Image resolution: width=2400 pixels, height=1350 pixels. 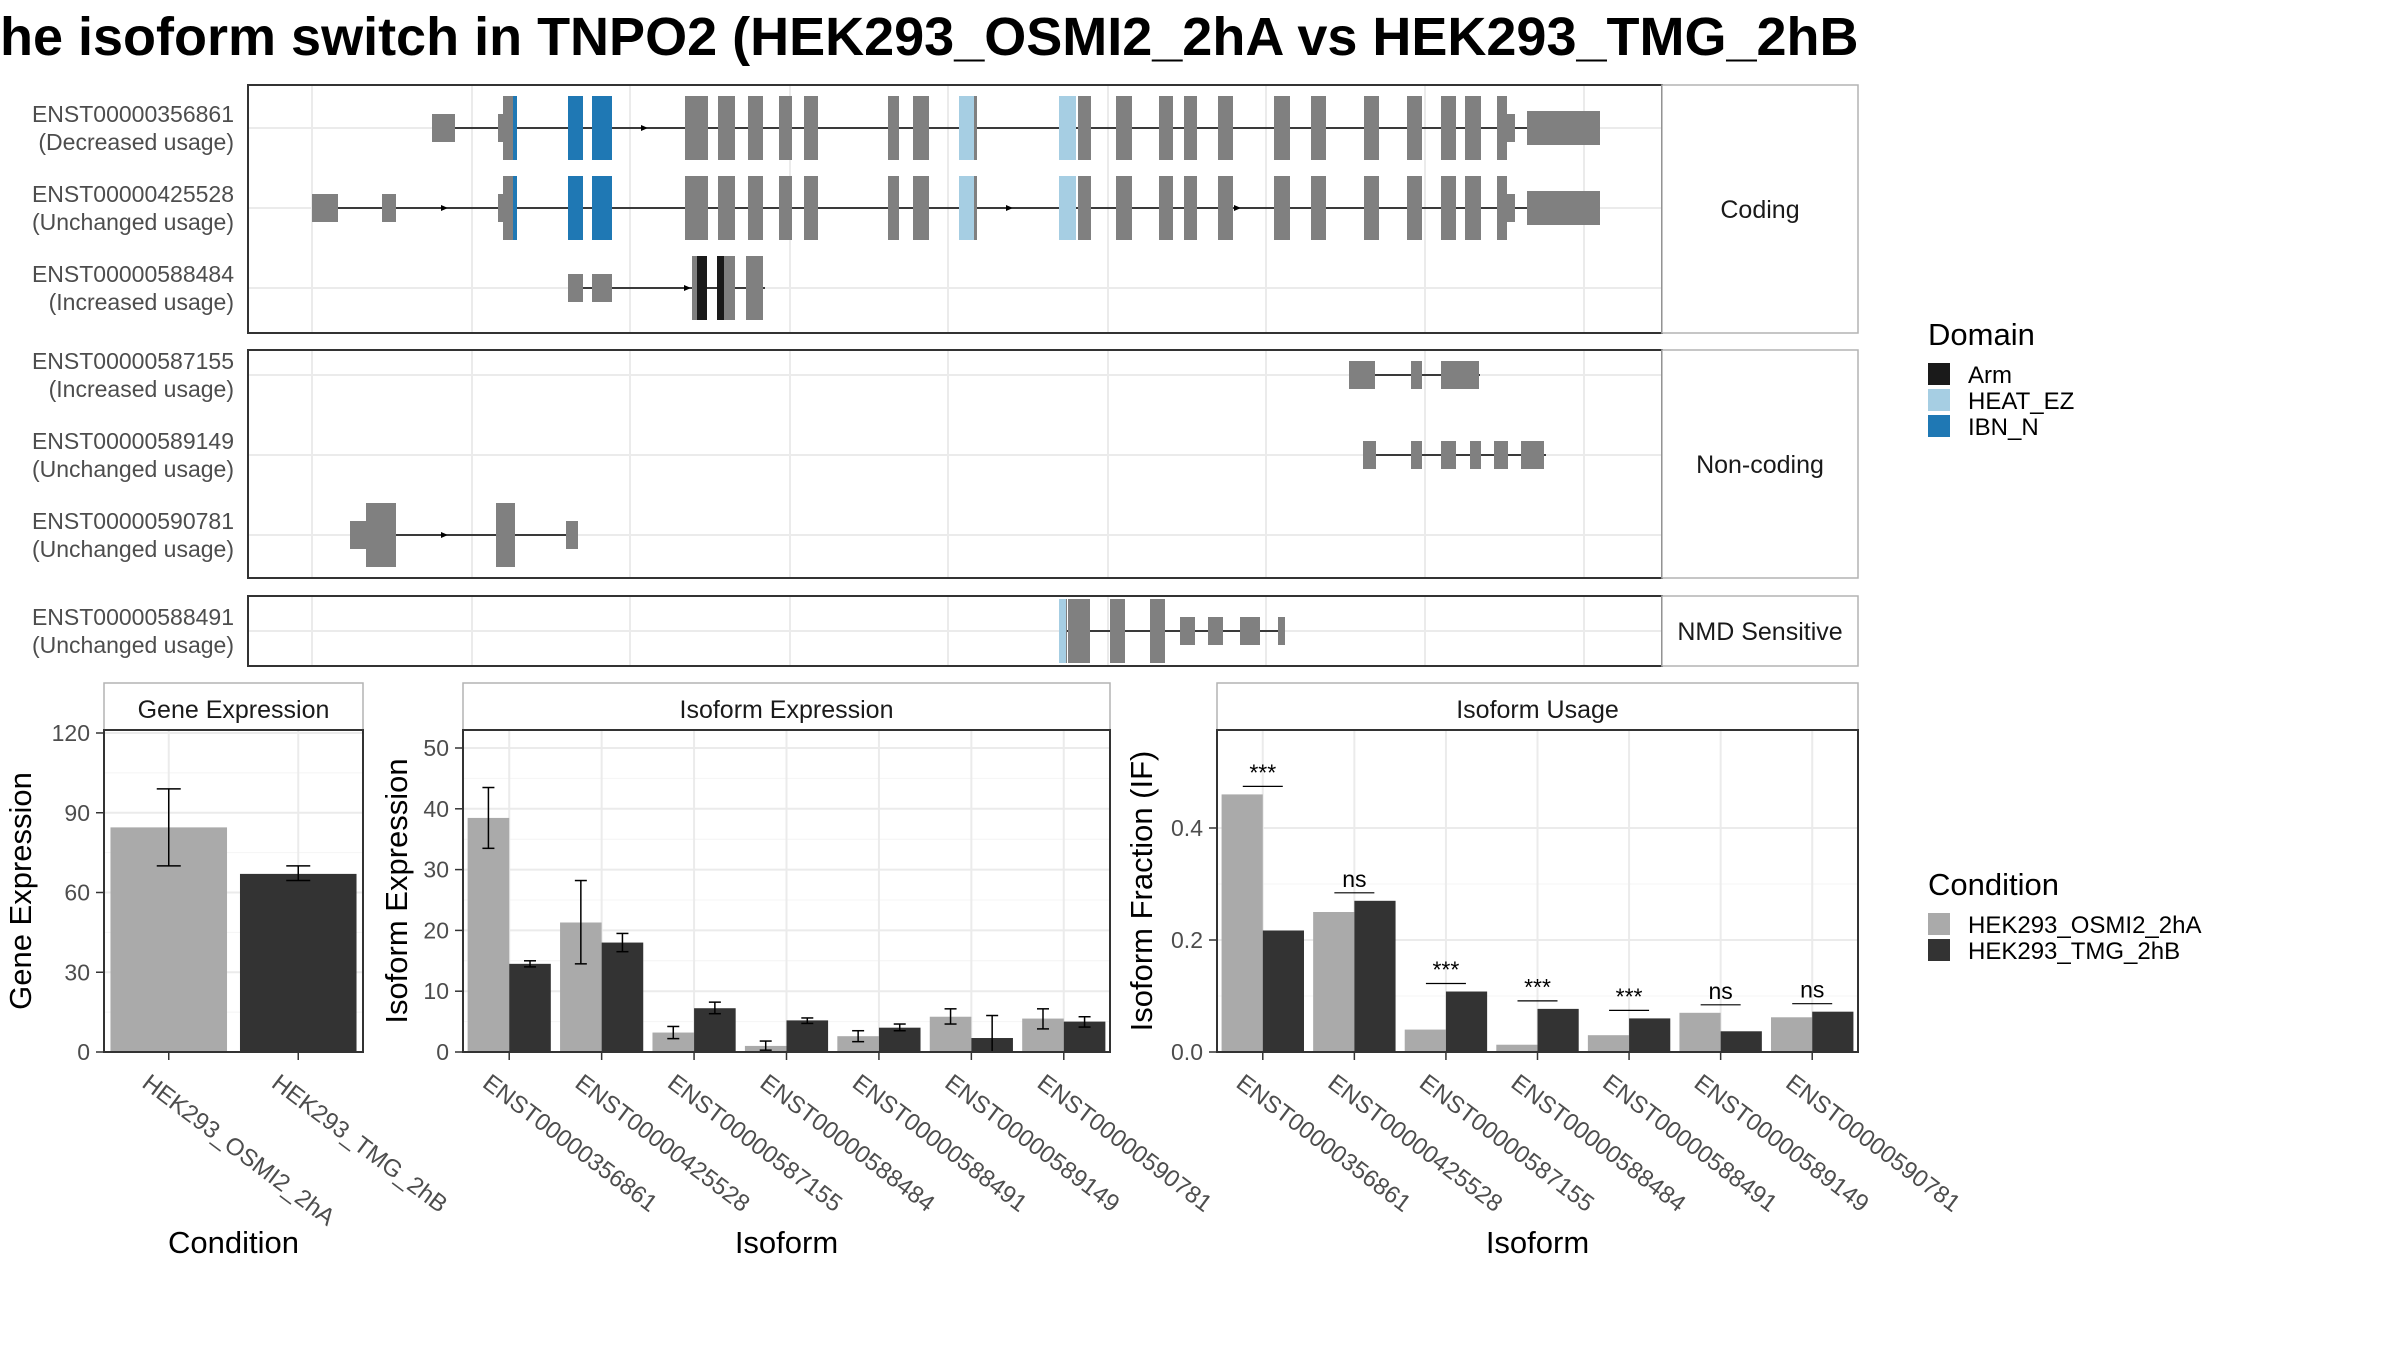 What do you see at coordinates (2074, 951) in the screenshot?
I see `legend-label: HEK293_TMG_2hB` at bounding box center [2074, 951].